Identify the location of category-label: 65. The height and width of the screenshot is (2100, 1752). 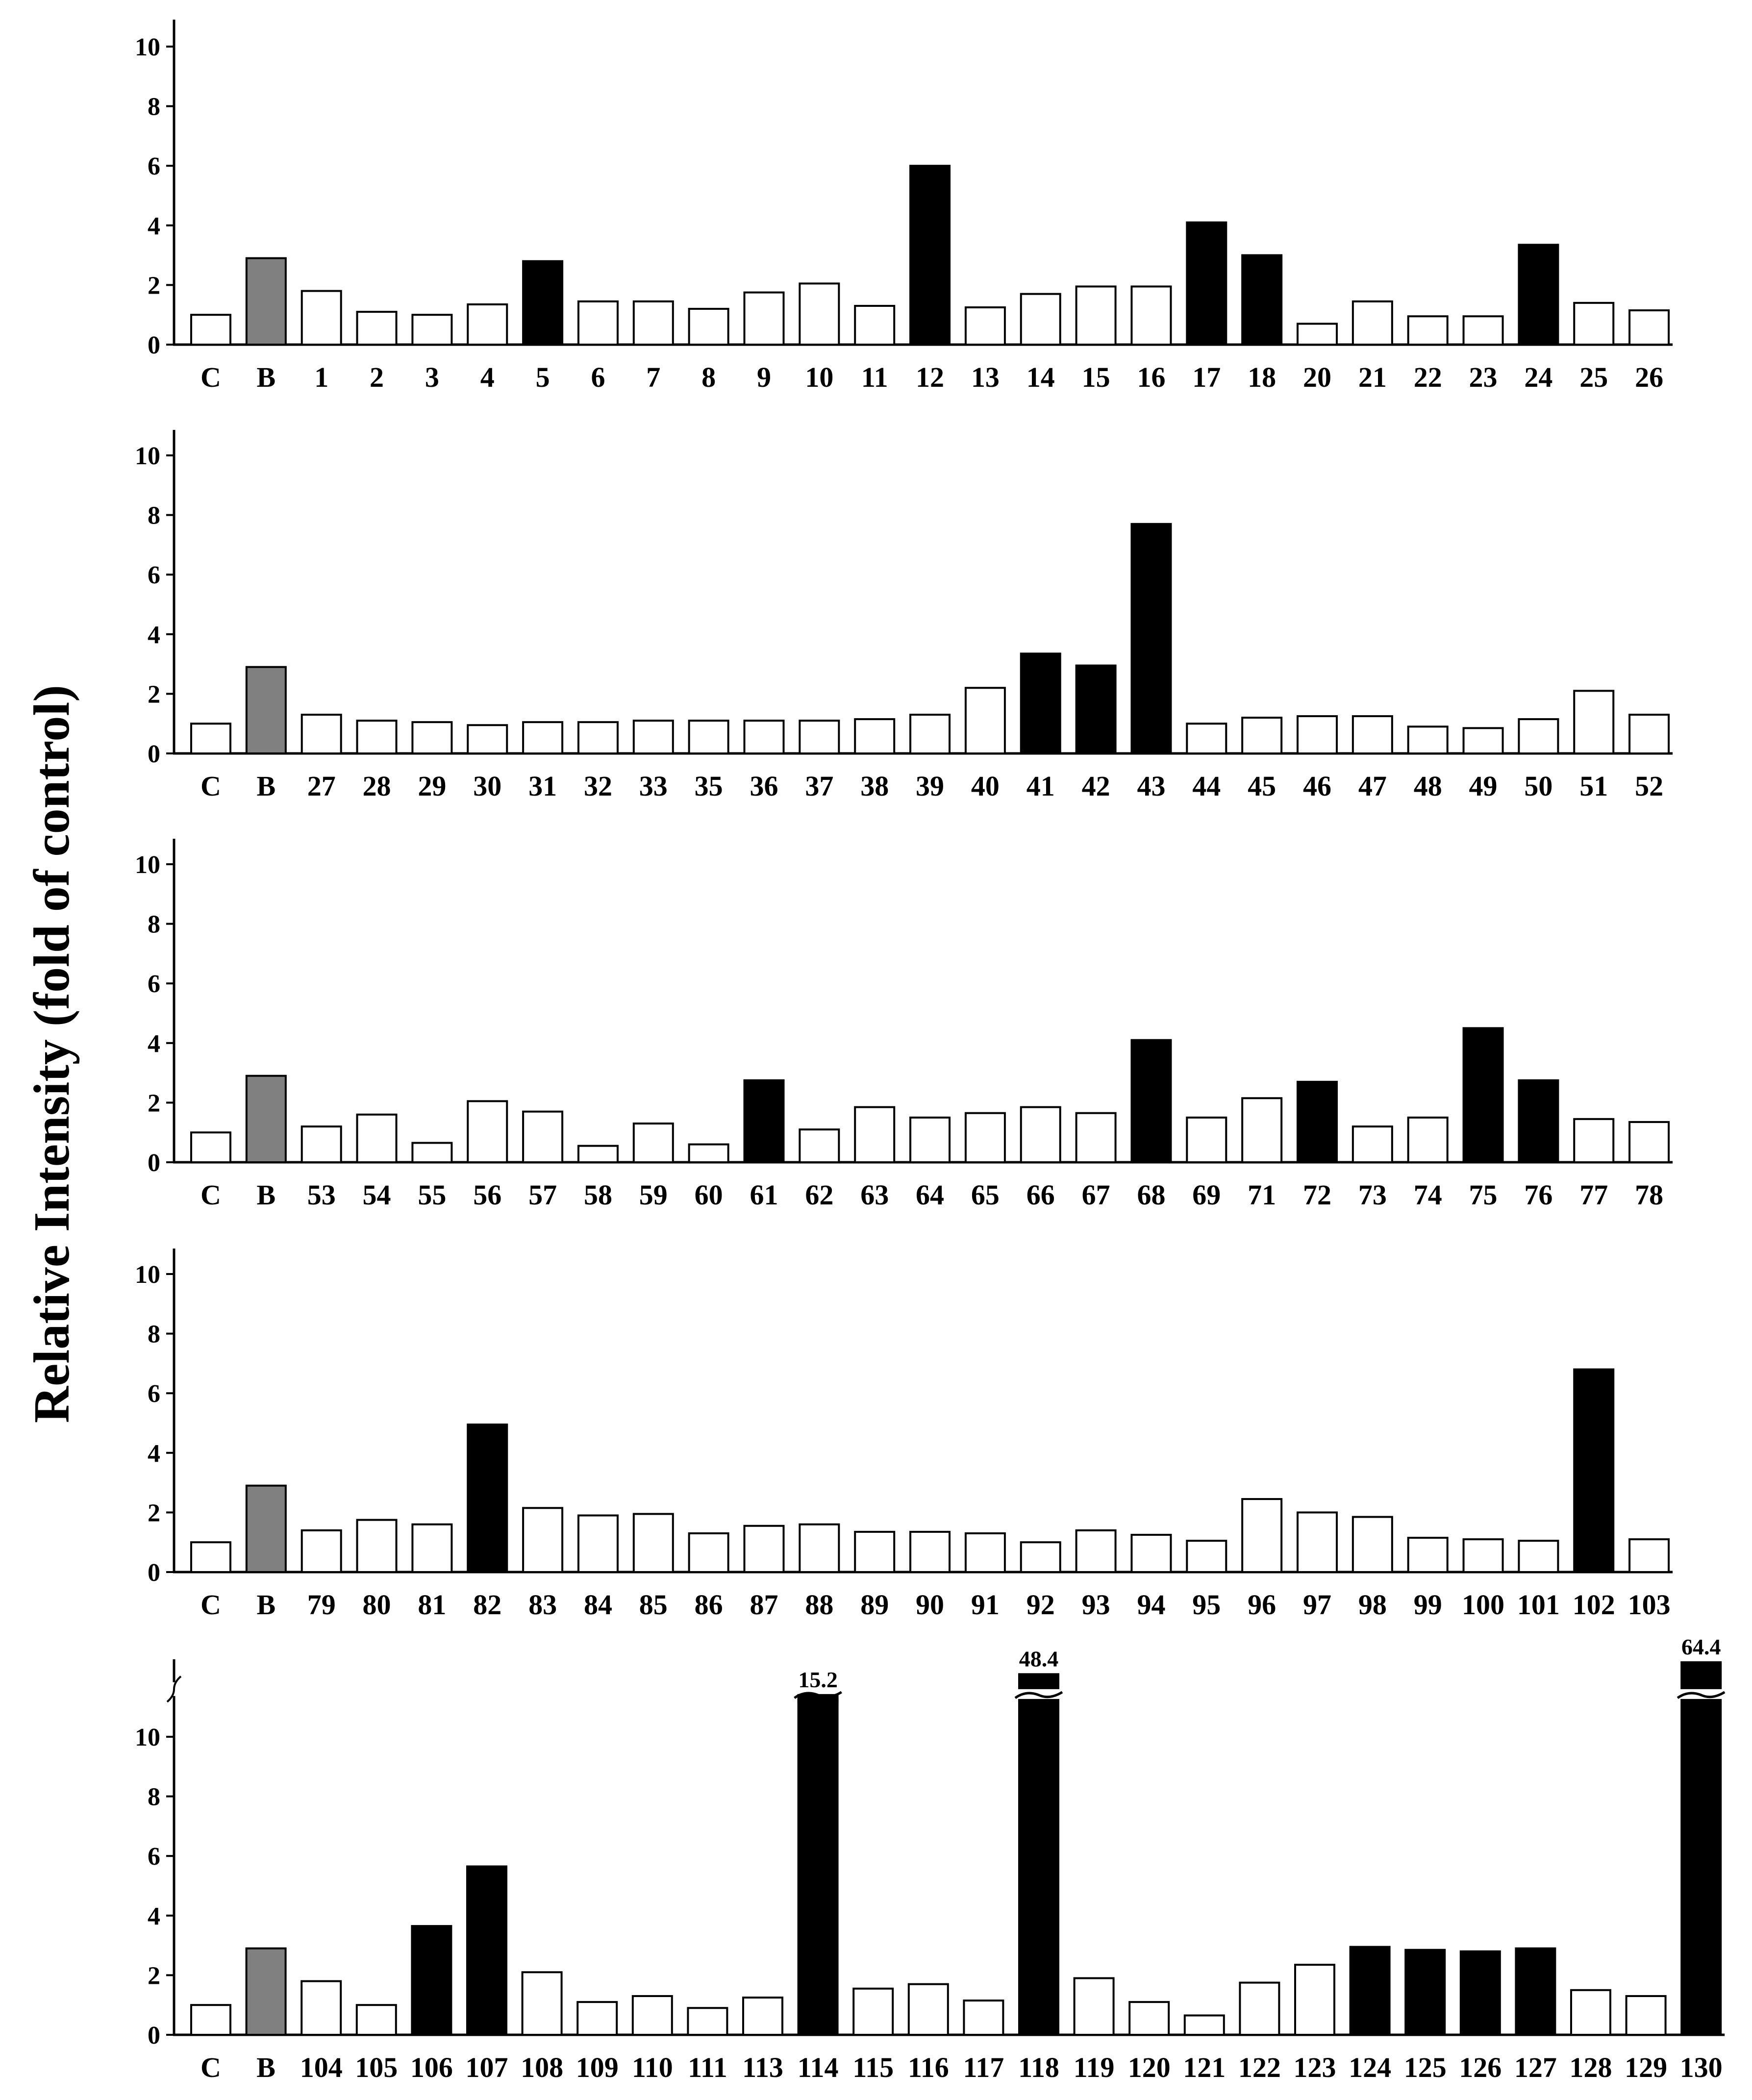
(985, 1195).